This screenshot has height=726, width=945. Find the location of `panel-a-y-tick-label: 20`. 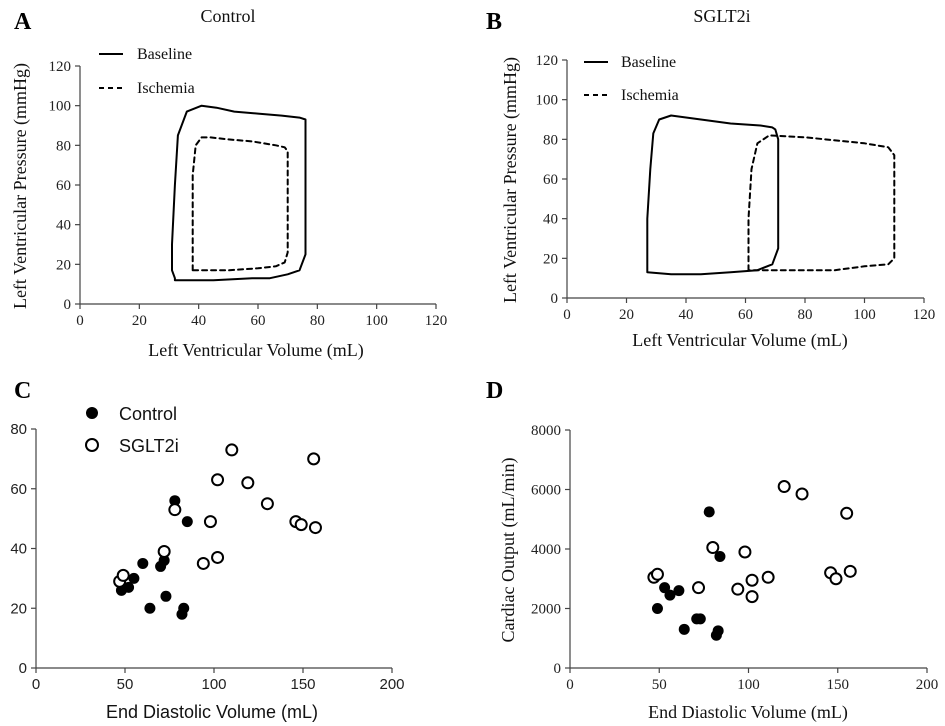

panel-a-y-tick-label: 20 is located at coordinates (63, 265).